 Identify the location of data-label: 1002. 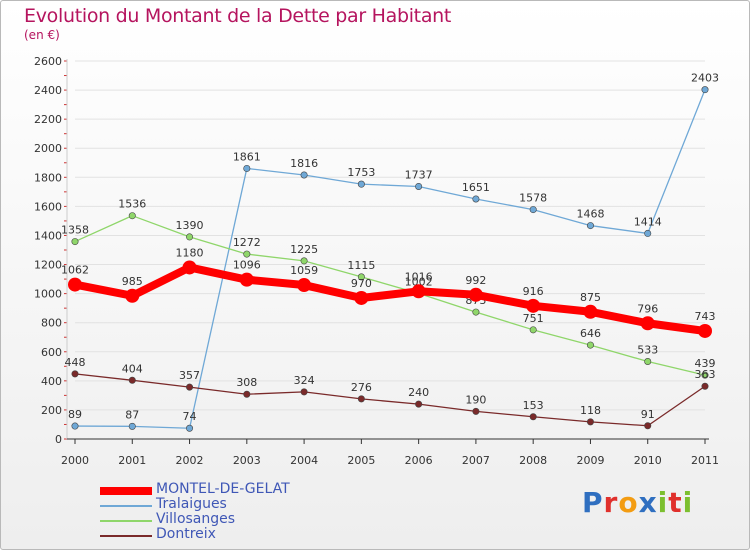
(419, 281).